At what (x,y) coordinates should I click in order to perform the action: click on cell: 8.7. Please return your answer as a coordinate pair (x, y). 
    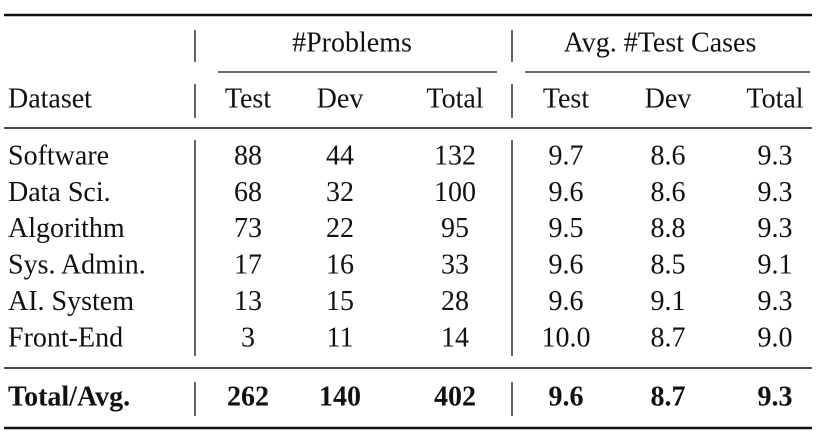
    Looking at the image, I should click on (668, 337).